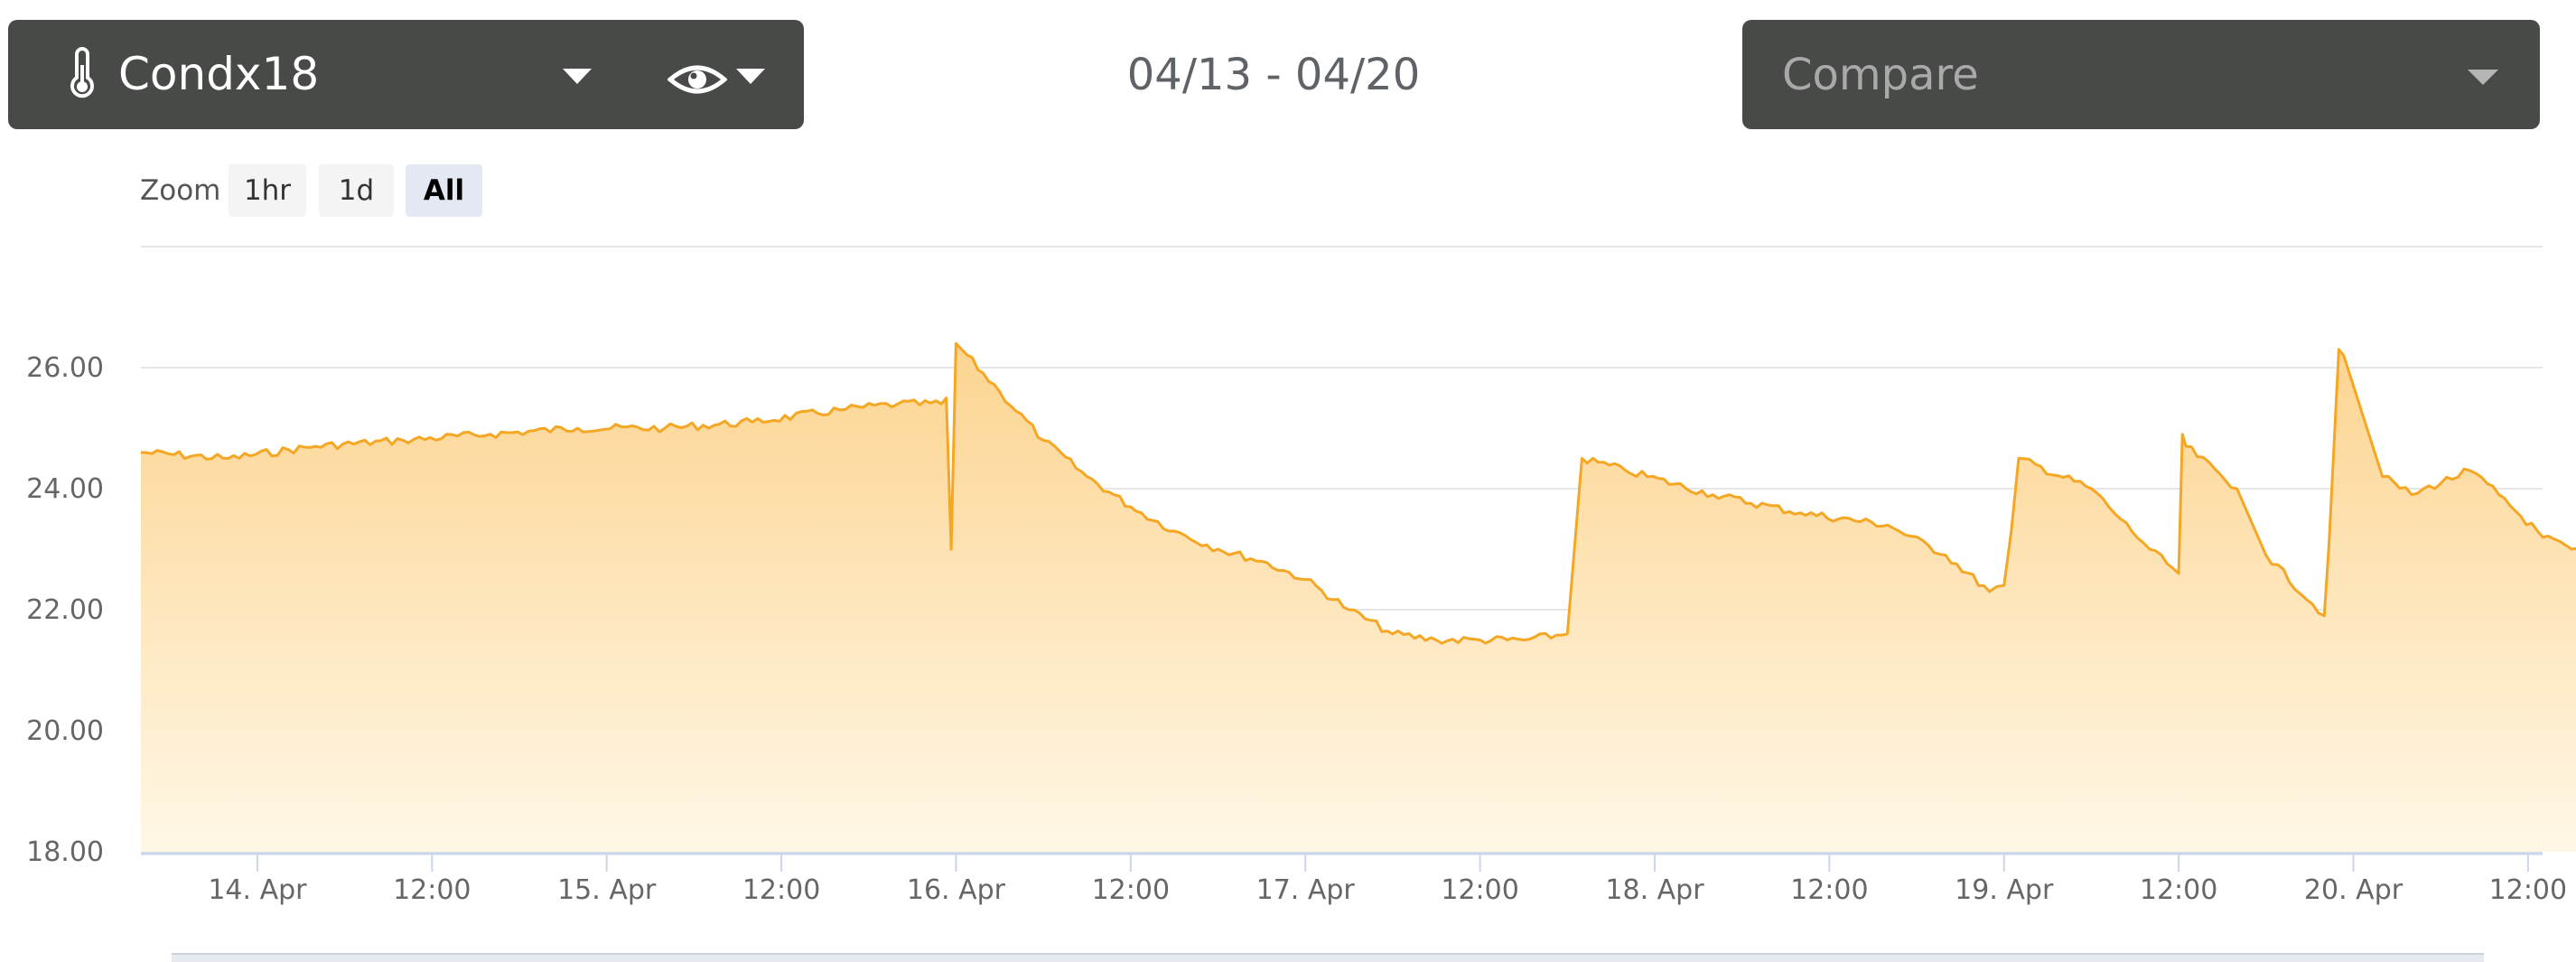 The image size is (2576, 962). I want to click on date-range-label: 04/13 - 04/20, so click(1273, 75).